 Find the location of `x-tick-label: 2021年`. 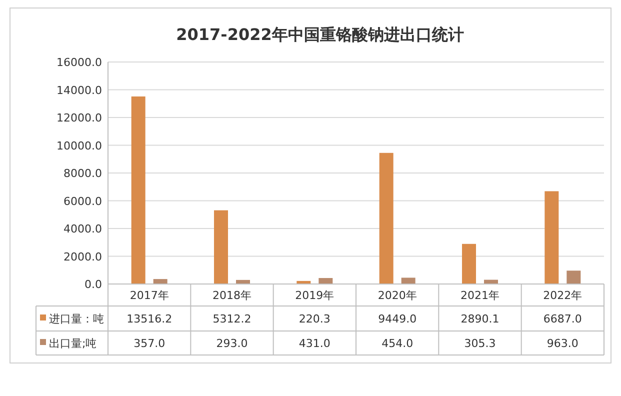

x-tick-label: 2021年 is located at coordinates (480, 295).